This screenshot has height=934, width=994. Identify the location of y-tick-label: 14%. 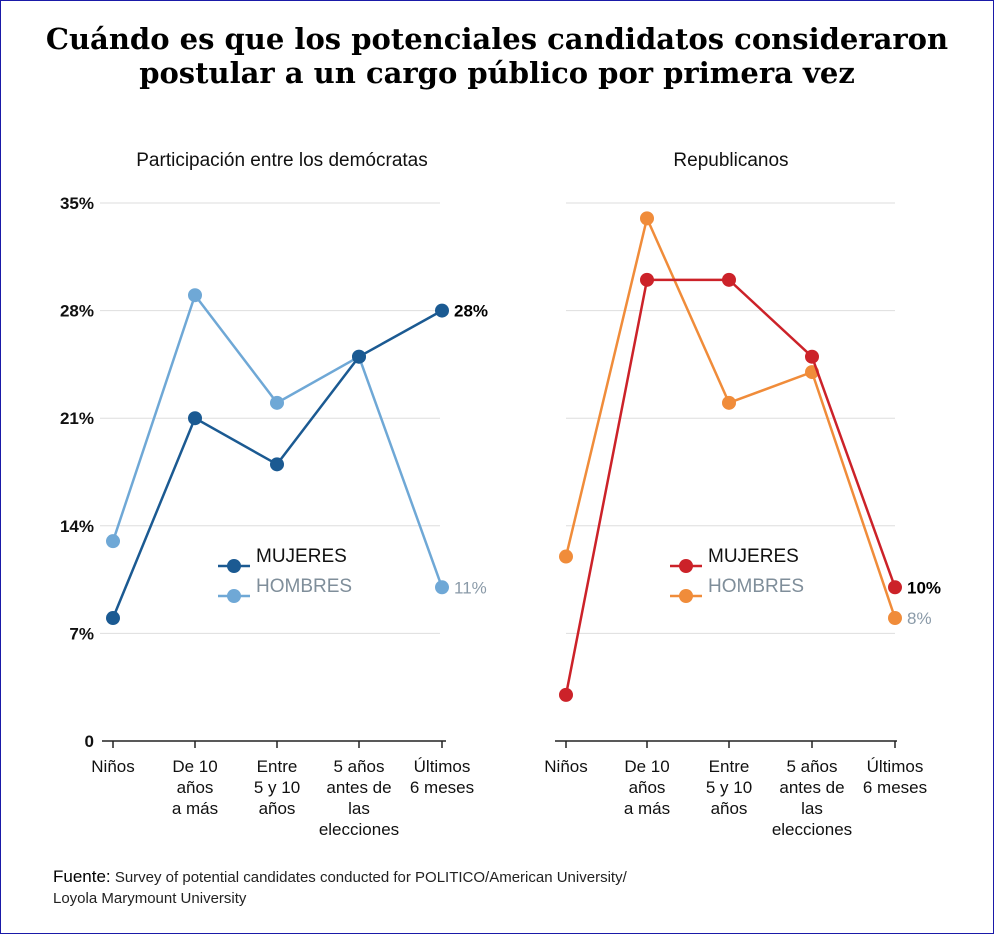
(77, 526).